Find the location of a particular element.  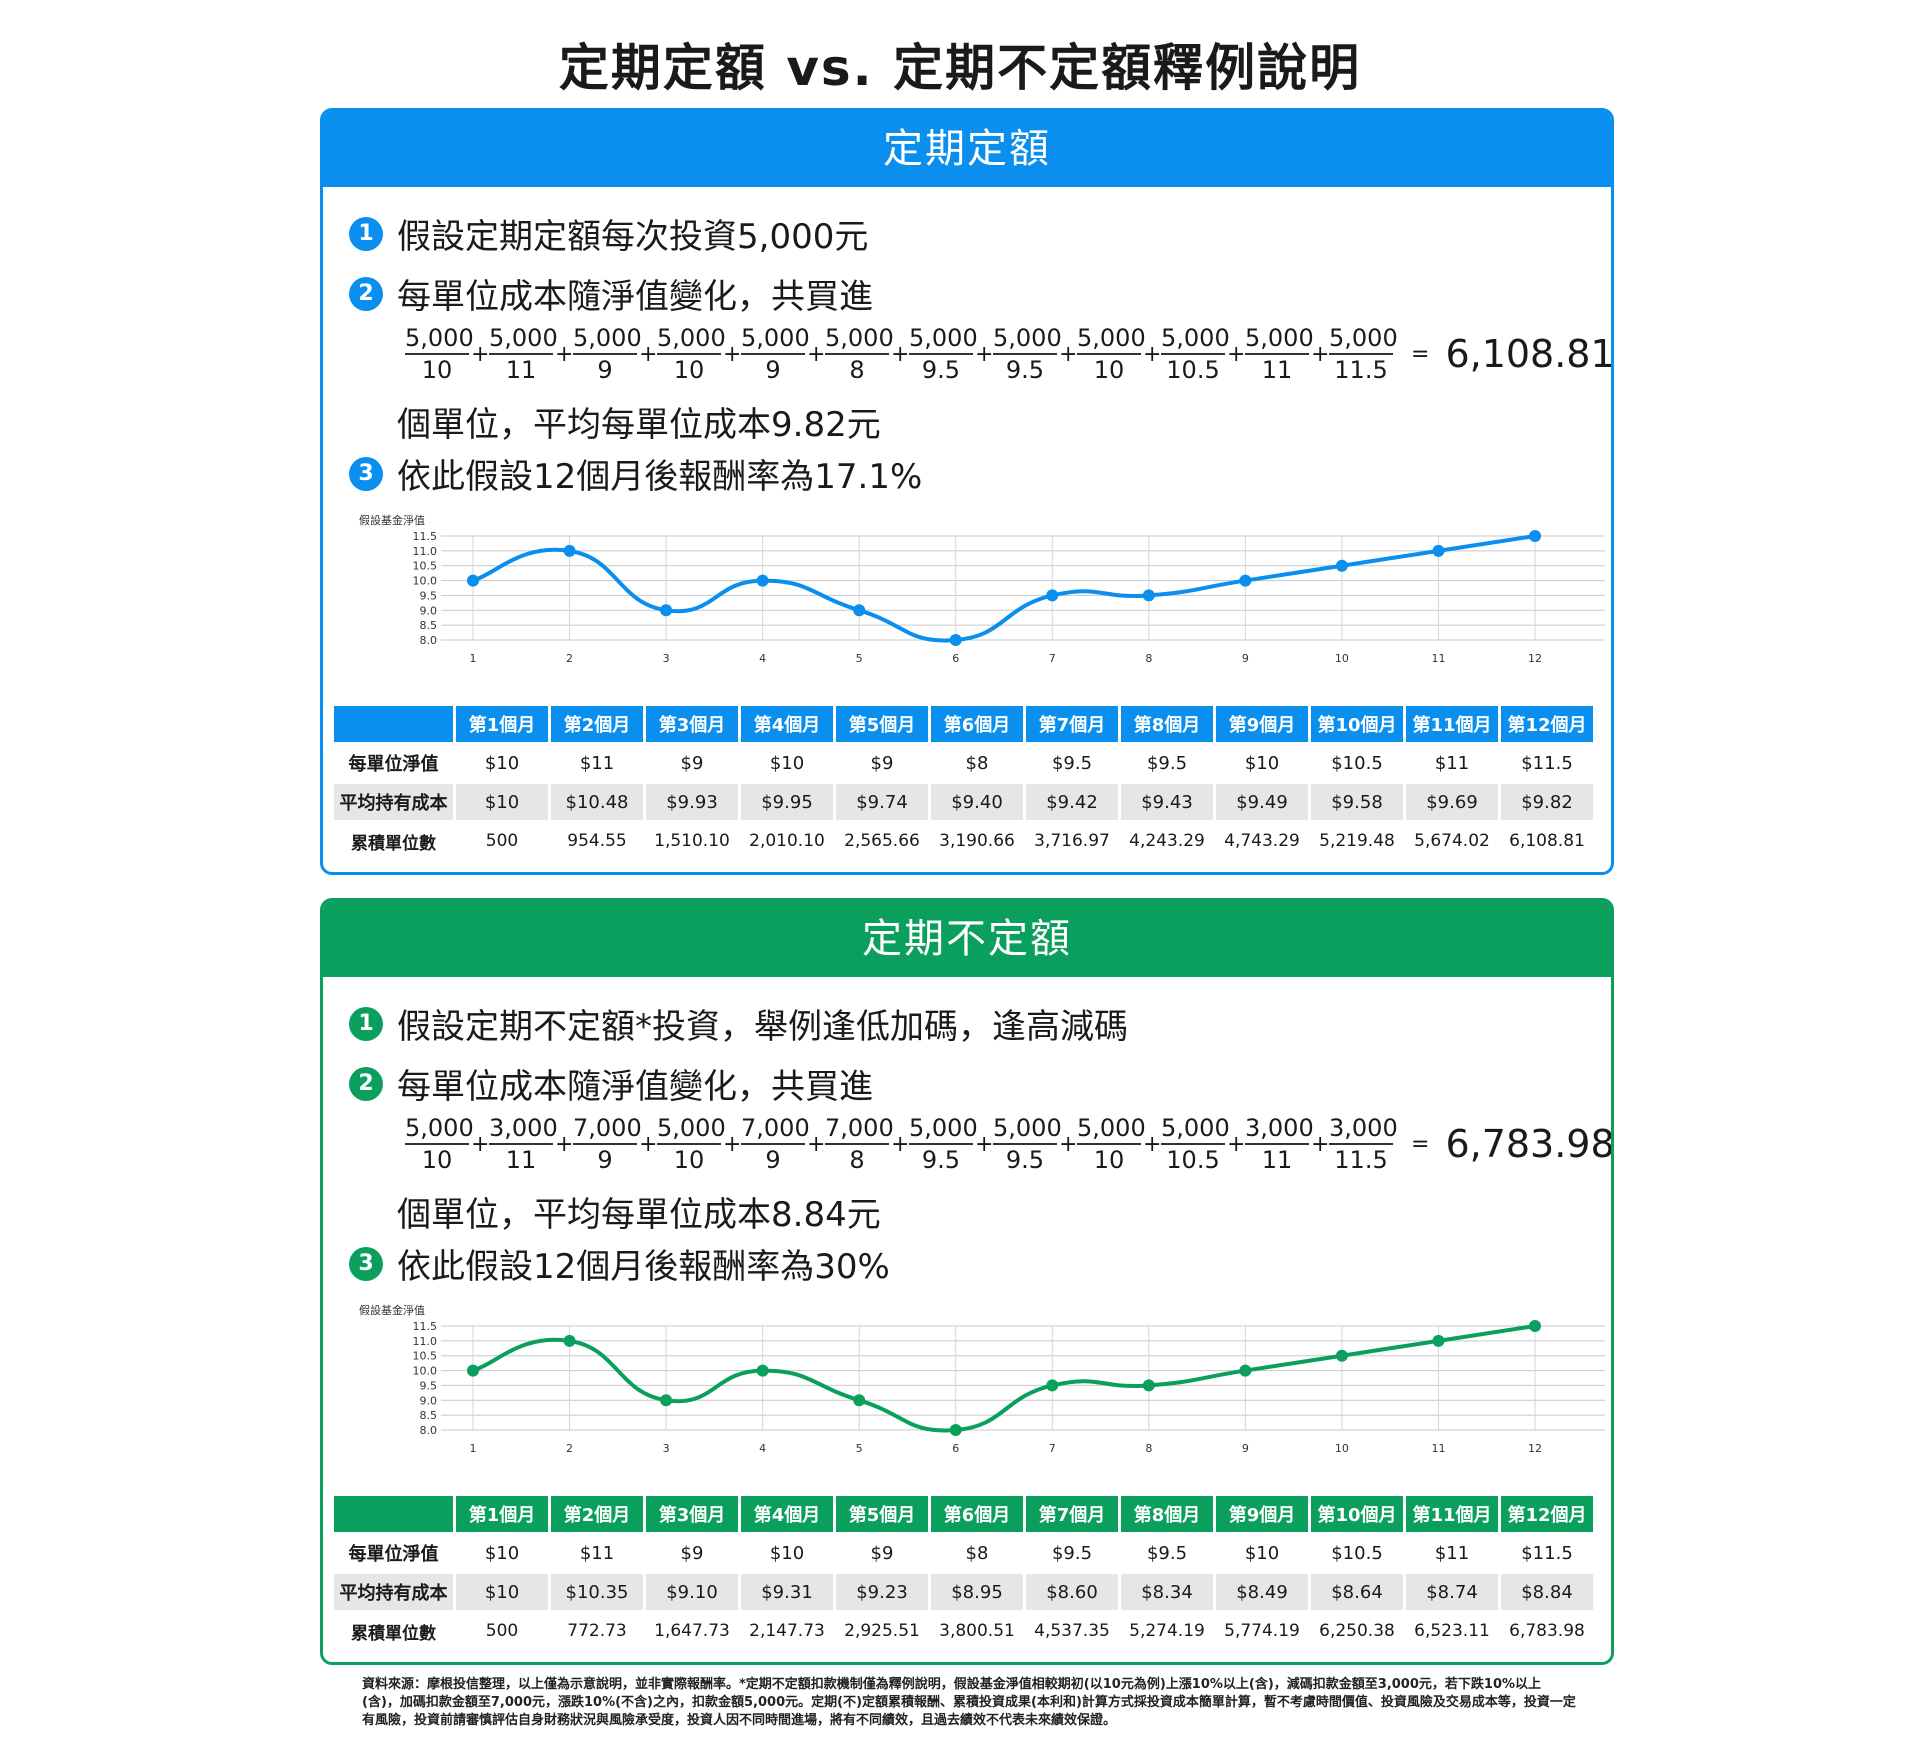

step-1-text: 假設定期不定額*投資，舉例逢低加碼，逢高減碼 is located at coordinates (762, 1027).